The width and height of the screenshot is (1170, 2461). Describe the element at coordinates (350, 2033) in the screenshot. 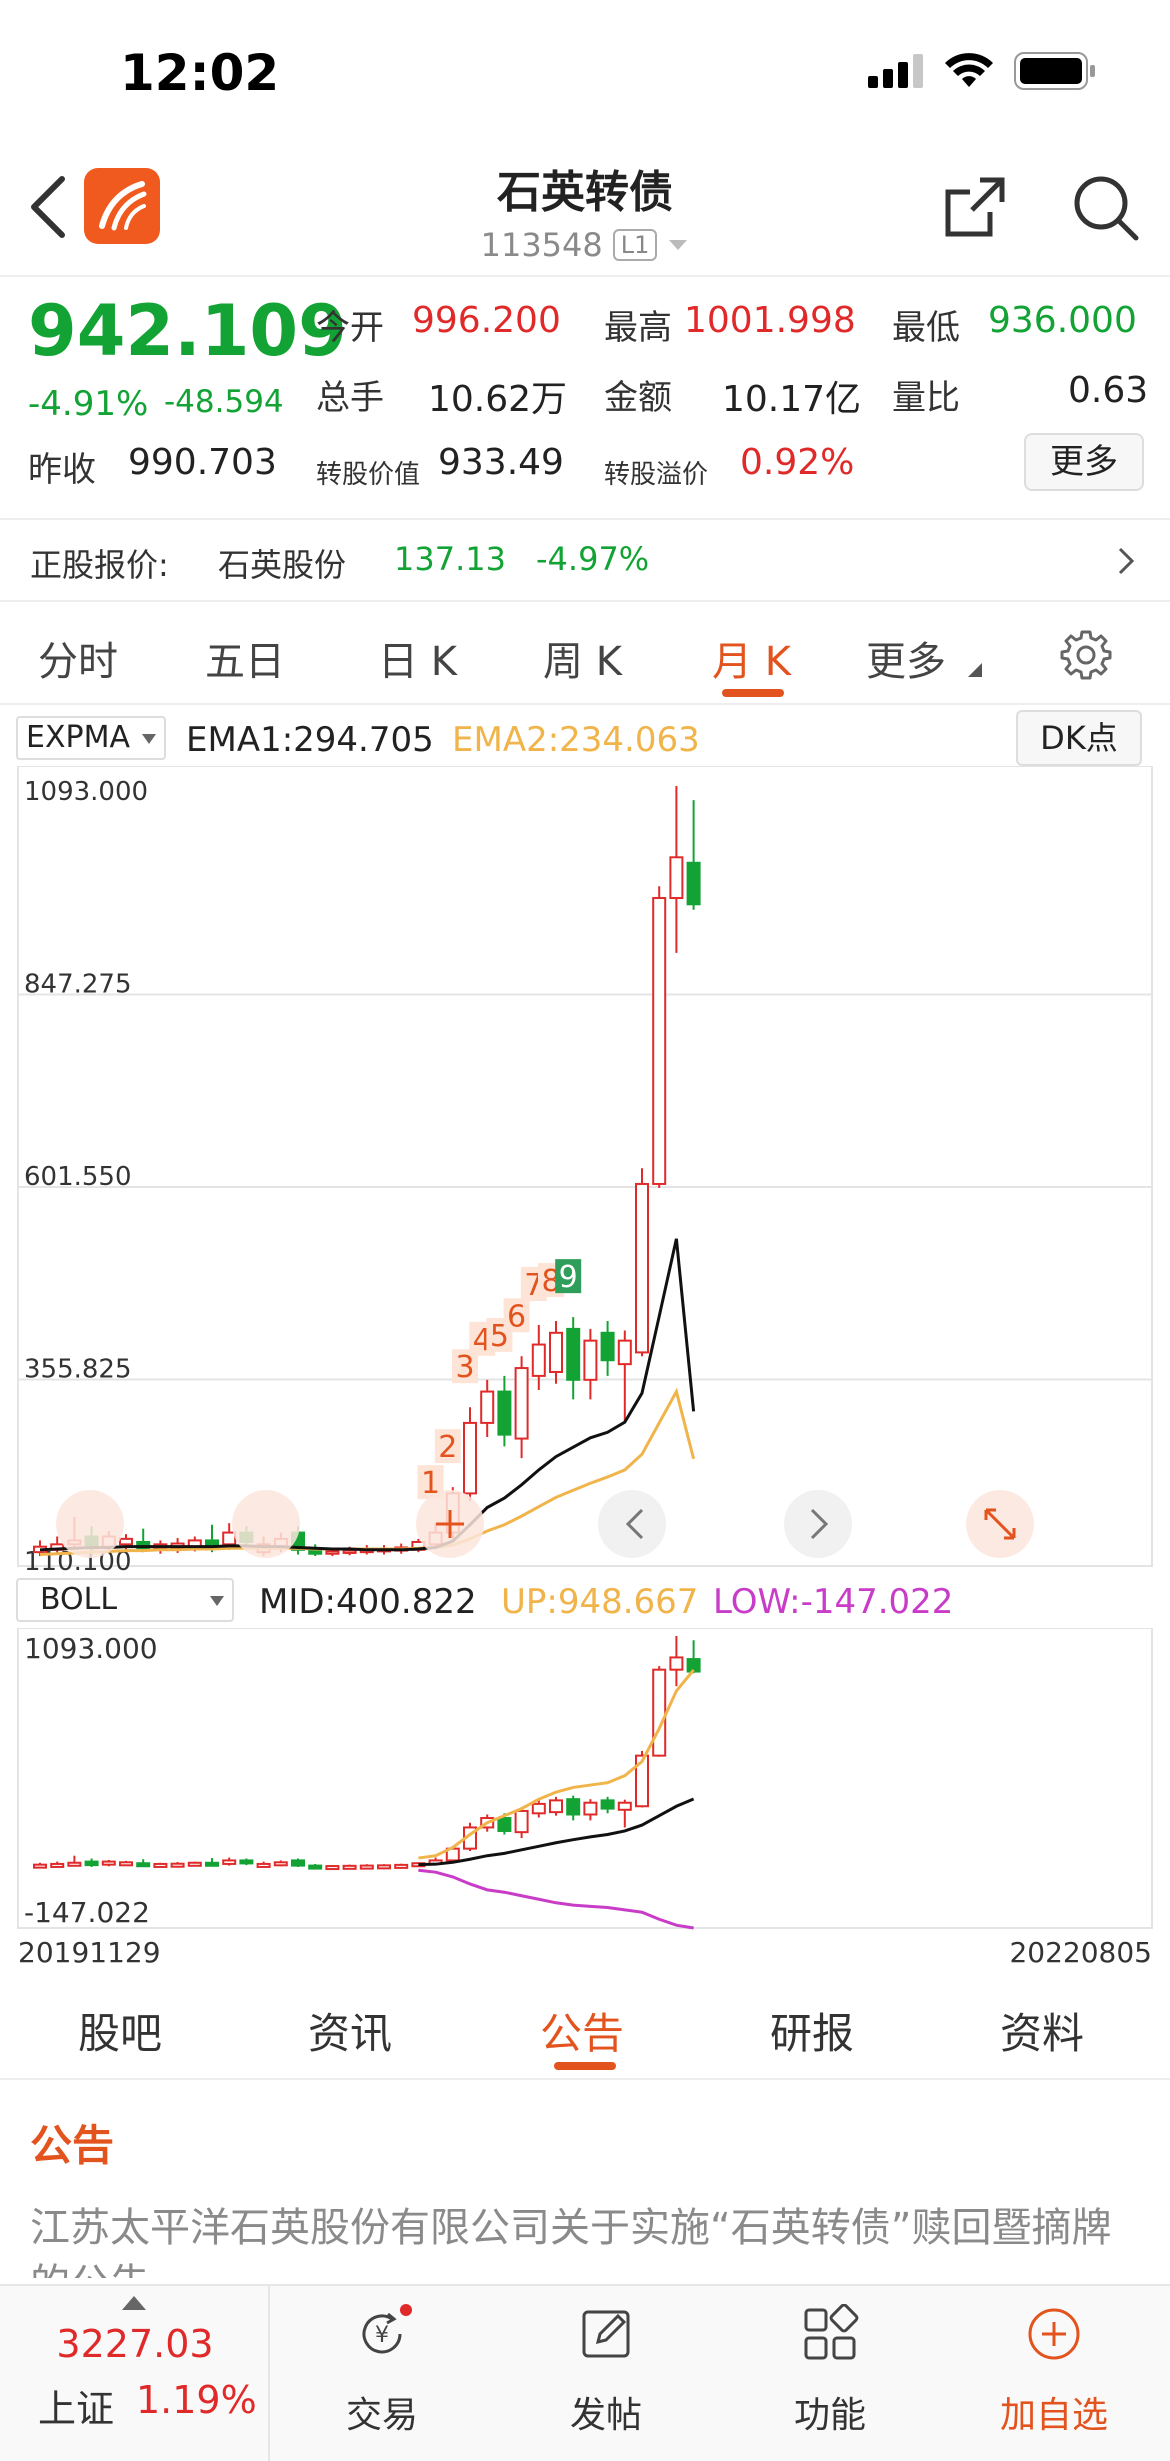

I see `tab-news: 资讯` at that location.